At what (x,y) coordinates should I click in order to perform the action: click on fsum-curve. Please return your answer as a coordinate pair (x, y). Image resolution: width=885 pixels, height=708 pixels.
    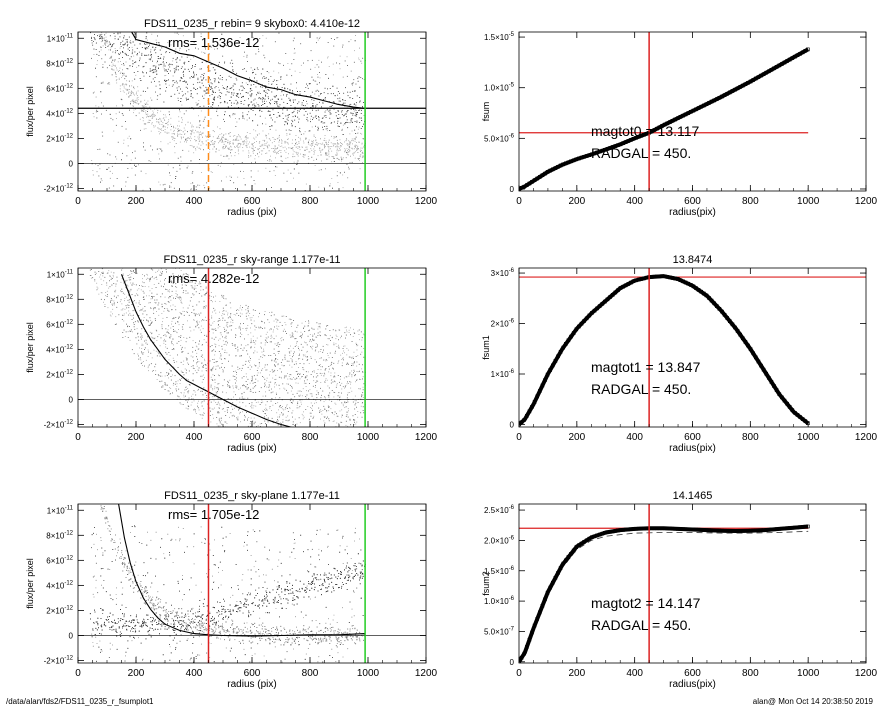
    Looking at the image, I should click on (664, 119).